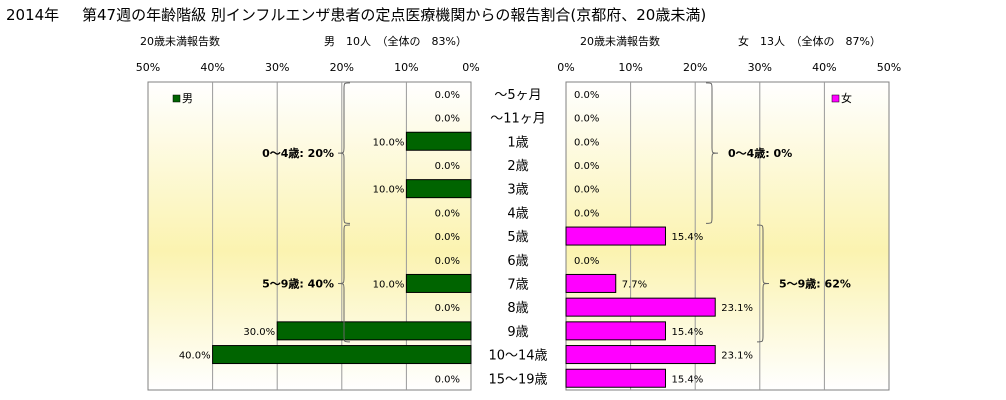  Describe the element at coordinates (298, 283) in the screenshot. I see `male-group-label: 5～9歳: 40%` at that location.